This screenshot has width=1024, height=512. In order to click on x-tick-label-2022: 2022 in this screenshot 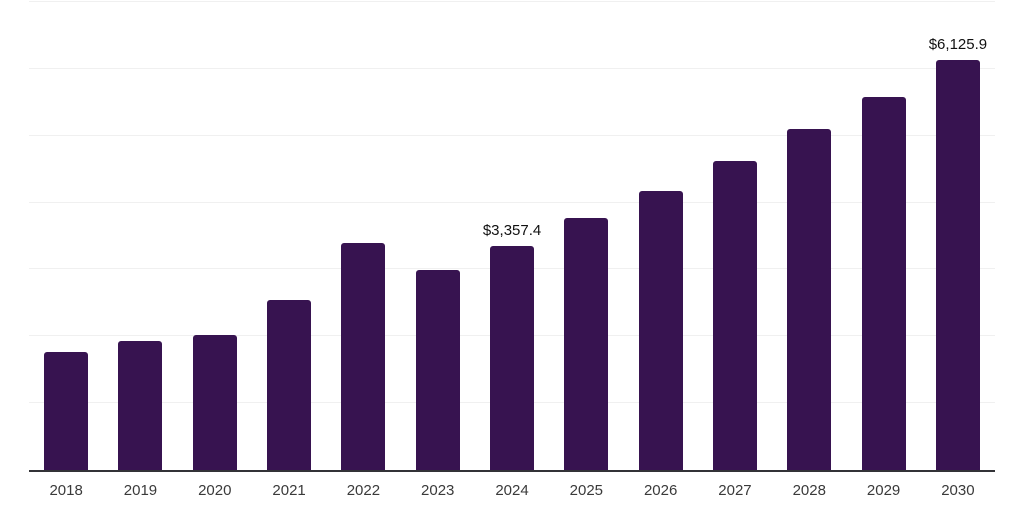, I will do `click(363, 490)`.